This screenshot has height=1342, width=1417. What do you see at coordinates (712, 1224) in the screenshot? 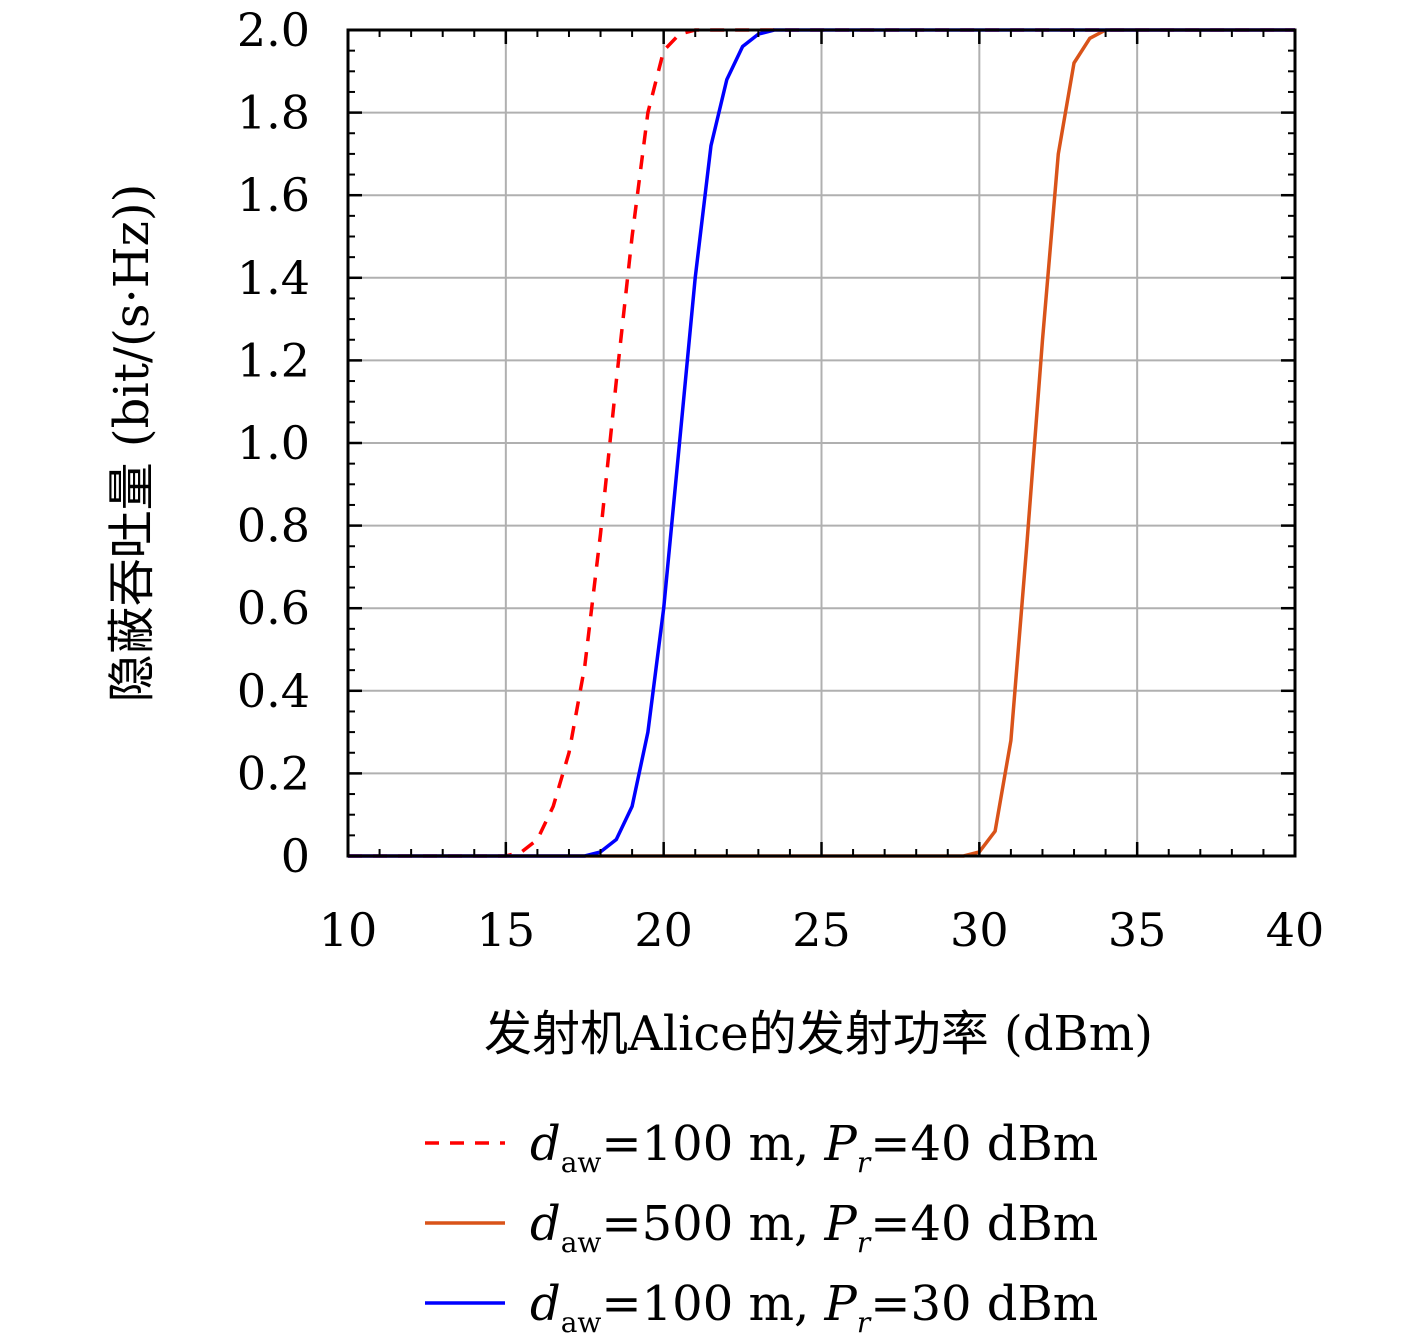
I see `legend-label-part: =500 m,` at bounding box center [712, 1224].